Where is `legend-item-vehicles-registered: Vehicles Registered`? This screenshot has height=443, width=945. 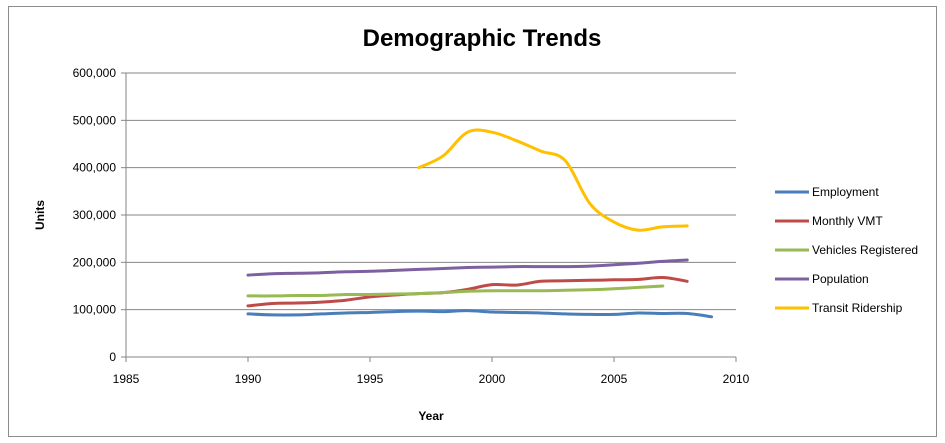 legend-item-vehicles-registered: Vehicles Registered is located at coordinates (846, 250).